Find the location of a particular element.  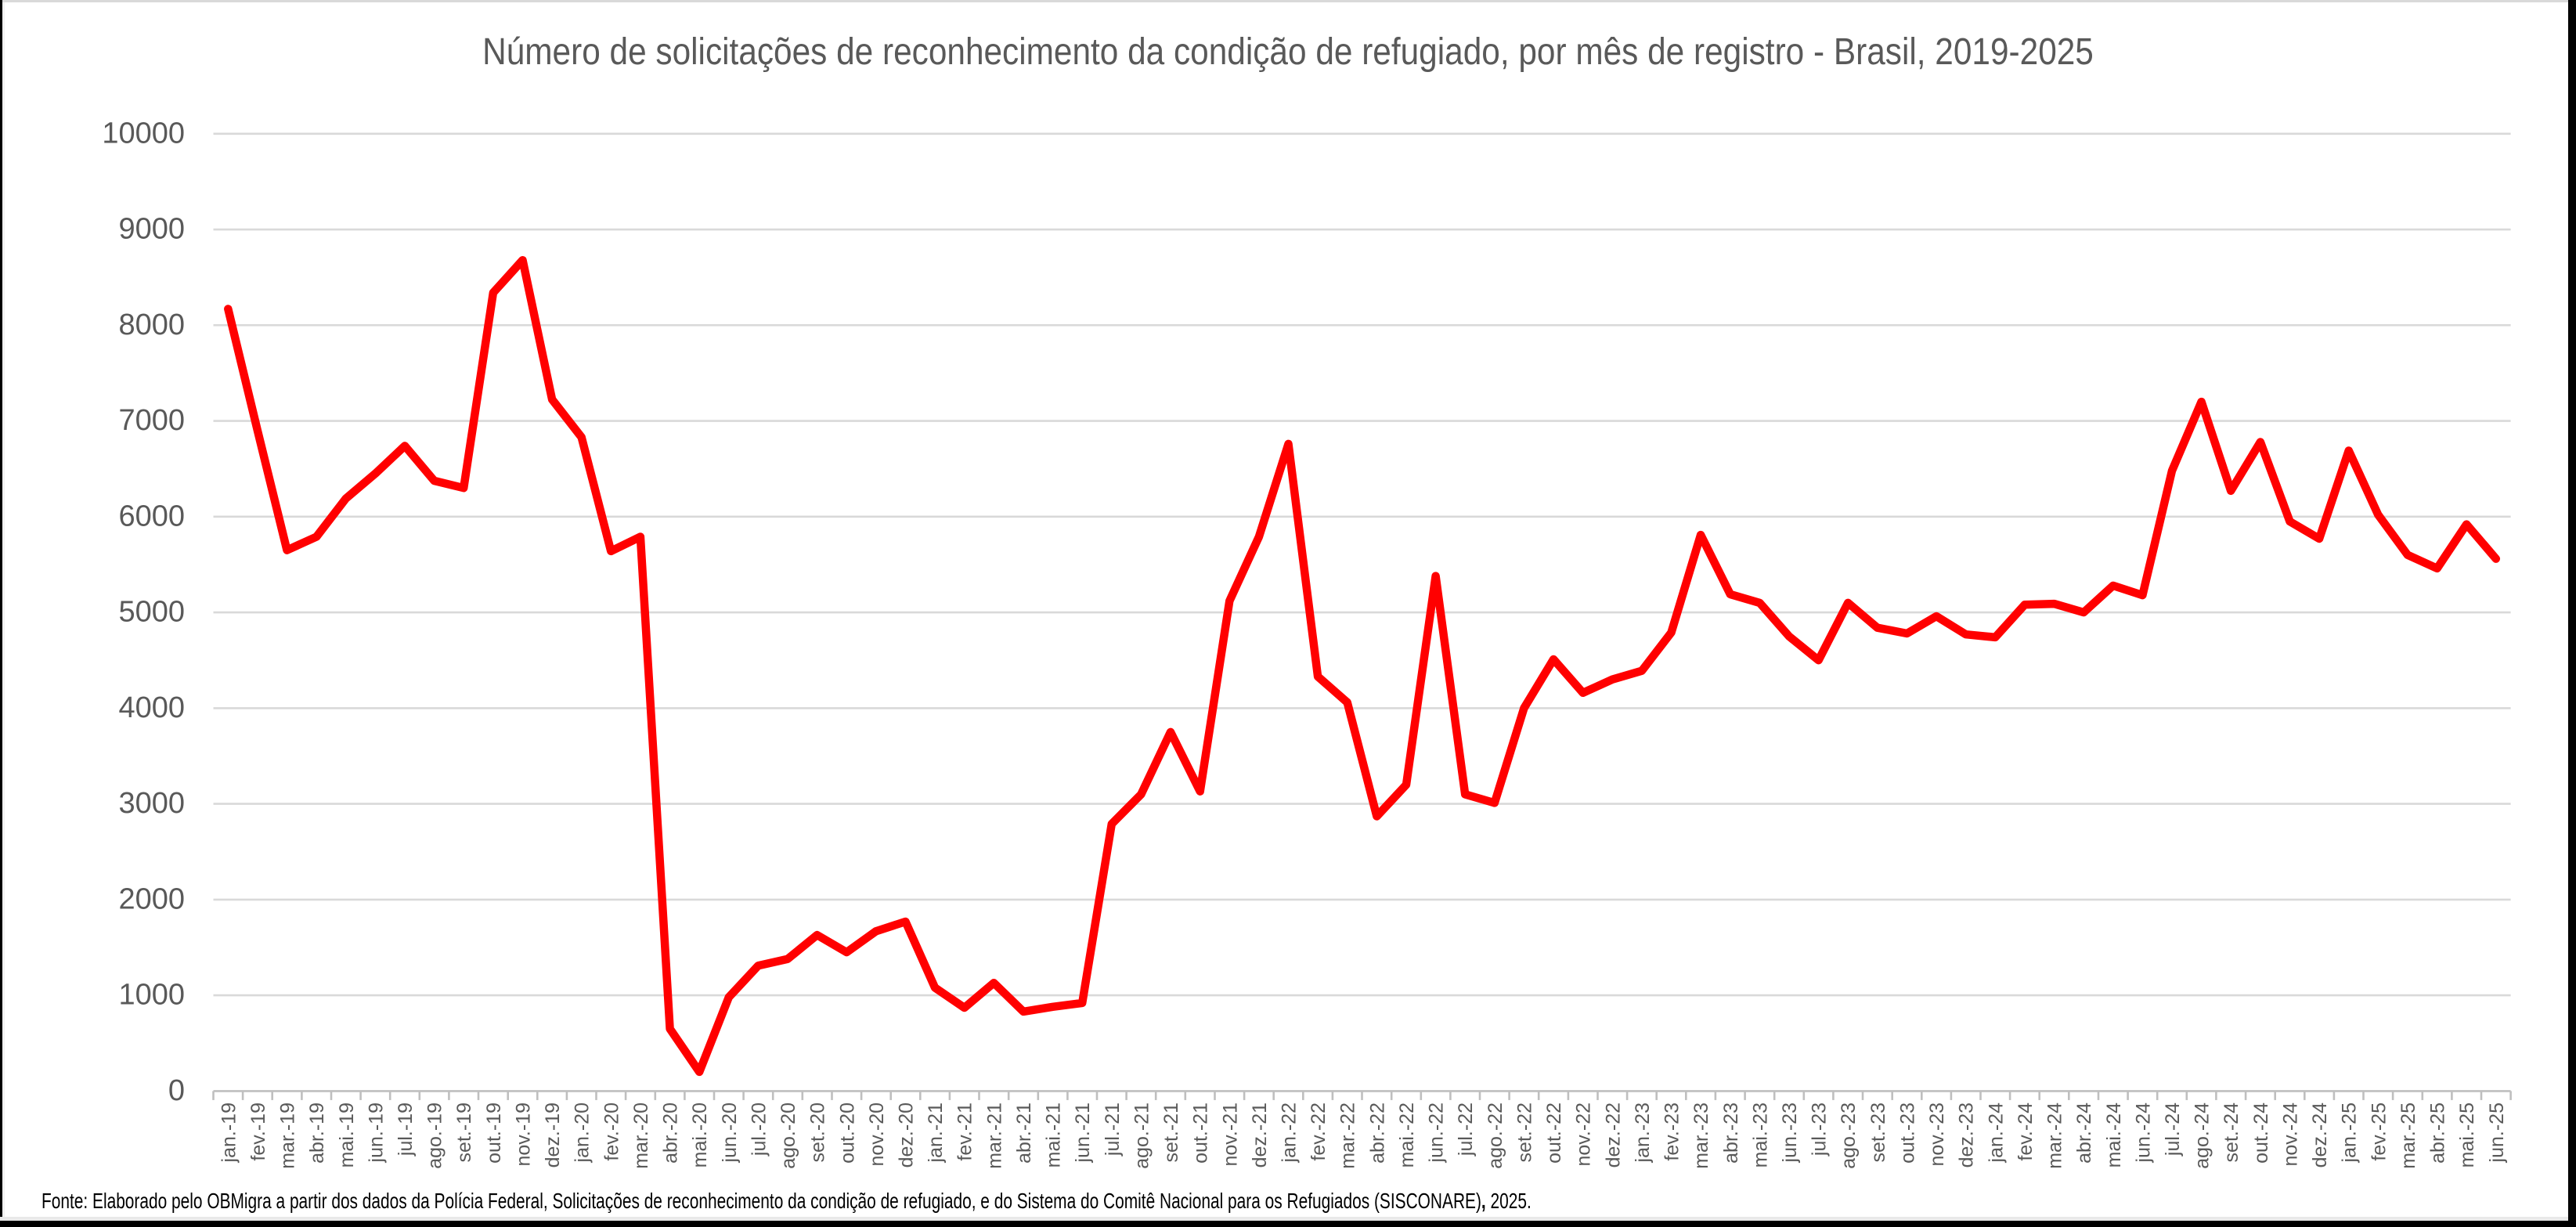

svg-text: fev.-20 is located at coordinates (611, 1131).